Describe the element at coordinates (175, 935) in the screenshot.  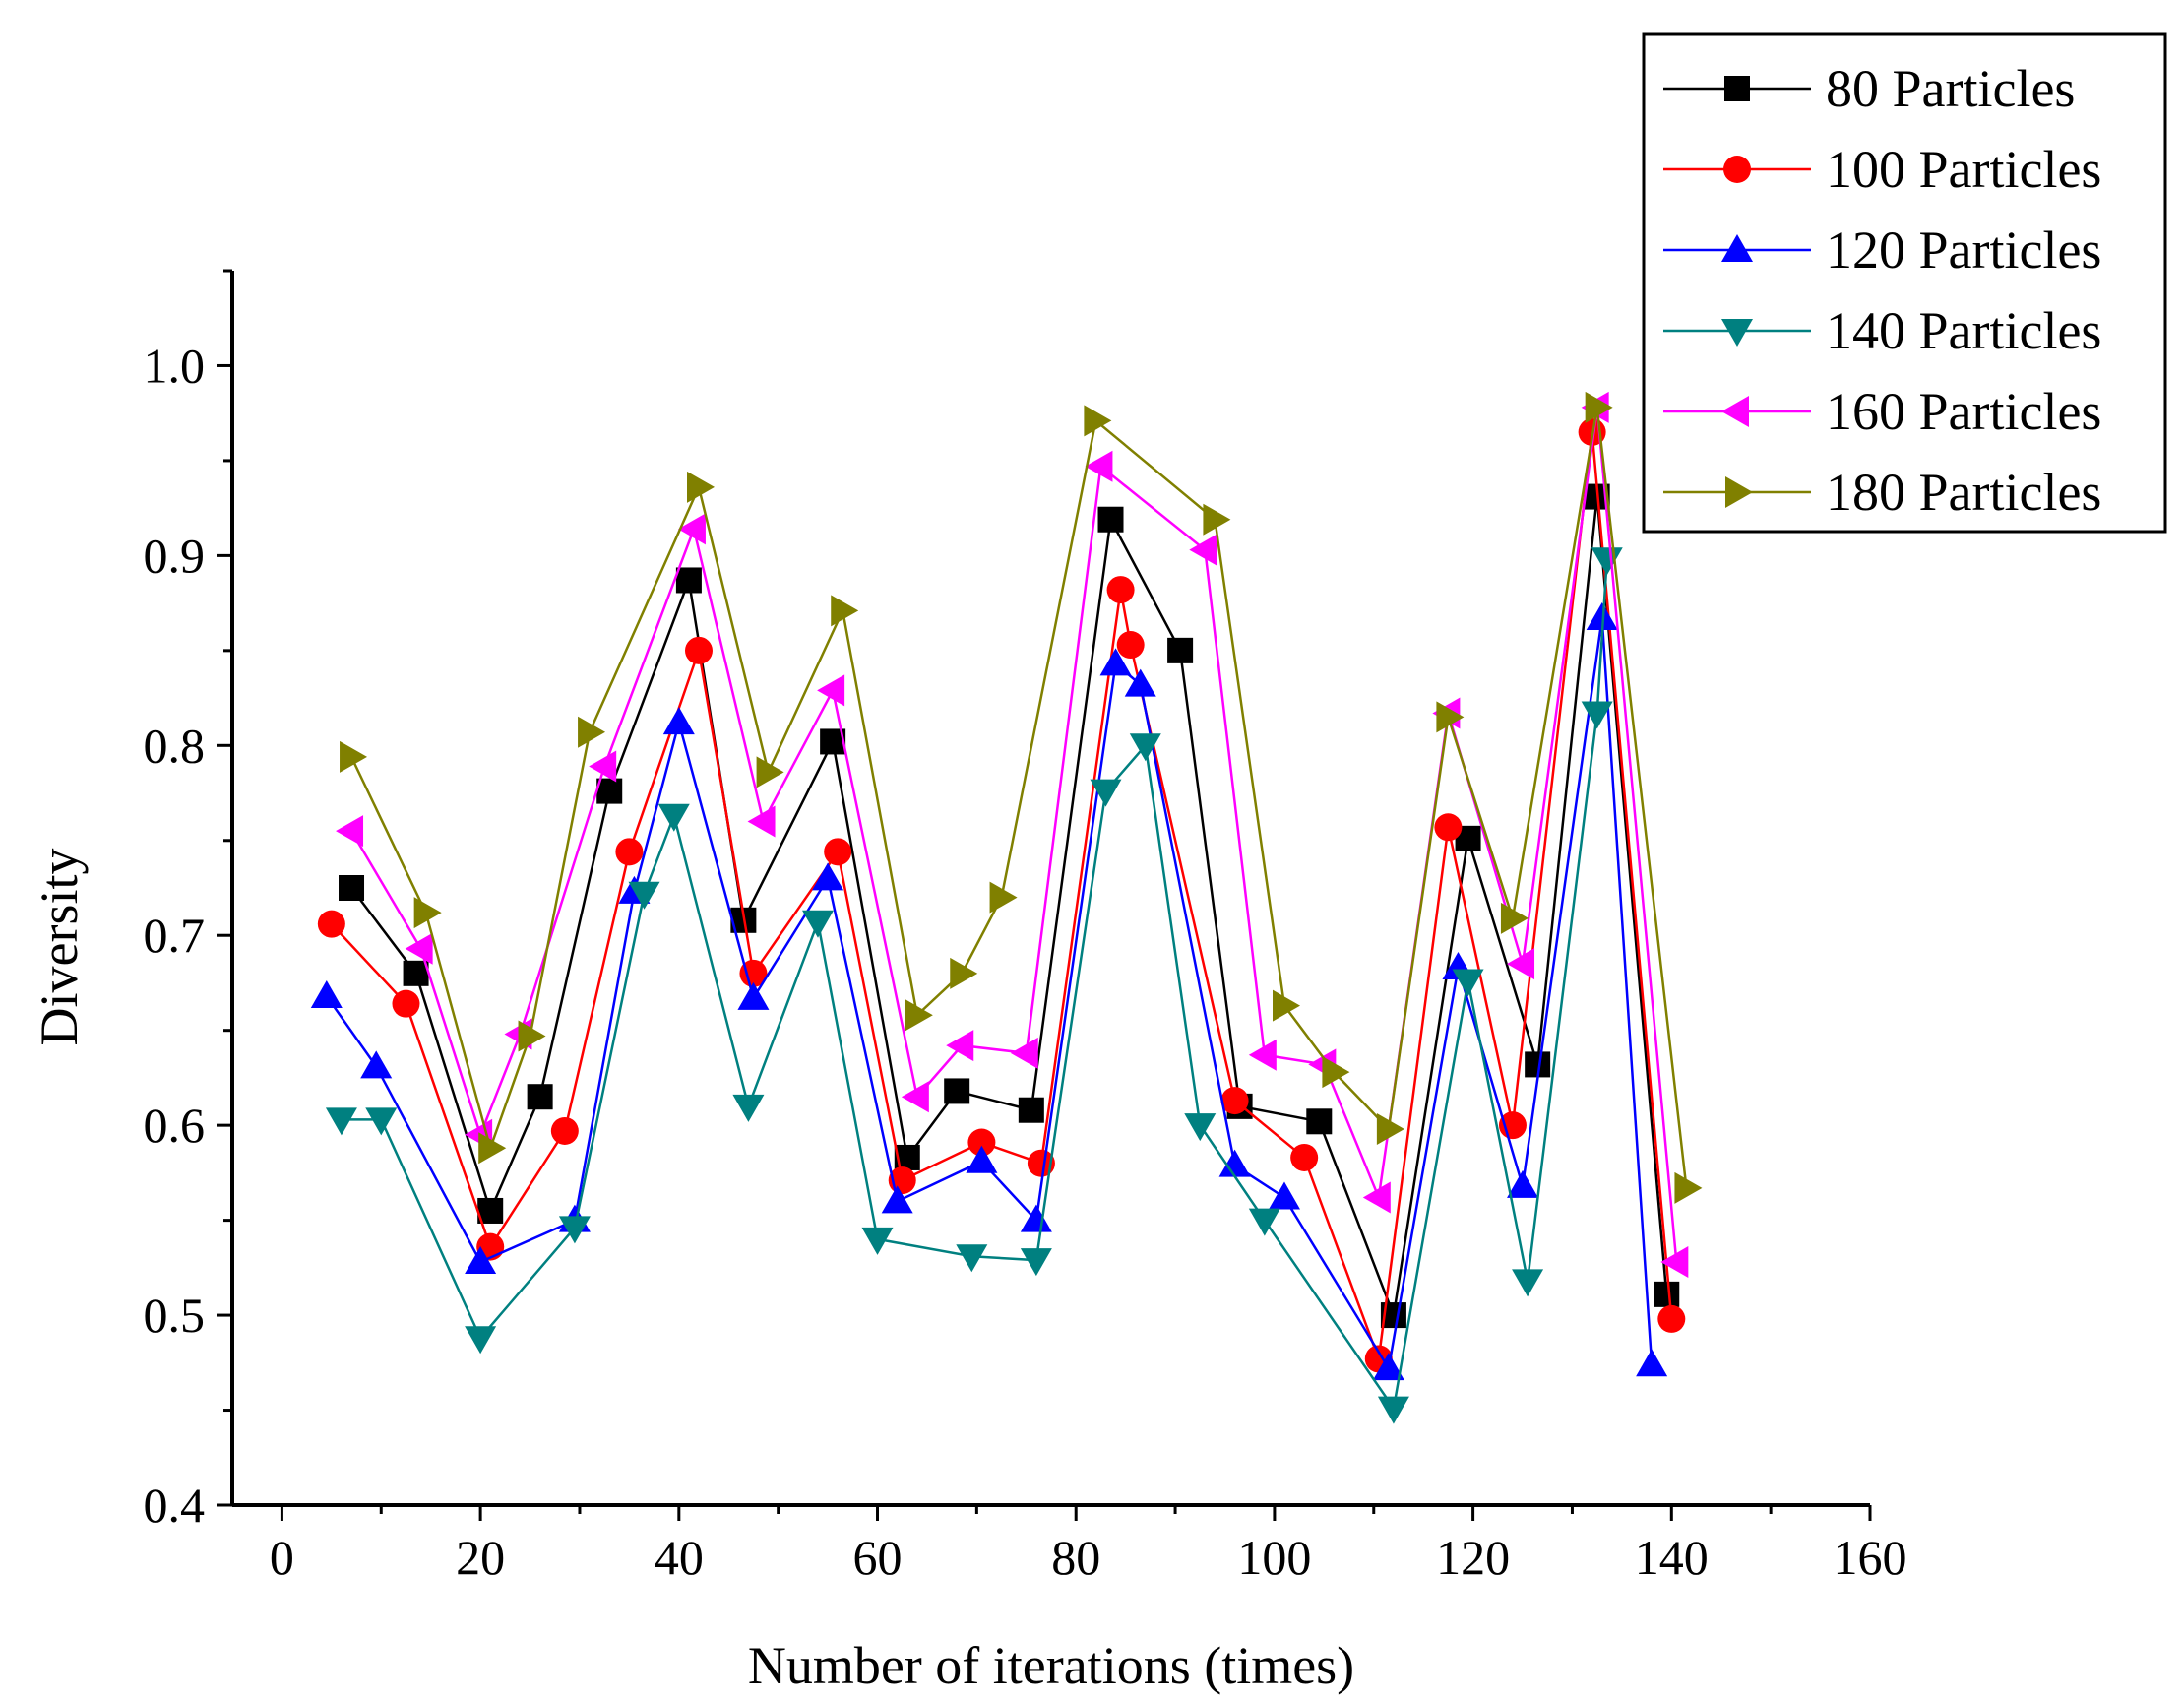
I see `y-tick-label: 0.7` at that location.